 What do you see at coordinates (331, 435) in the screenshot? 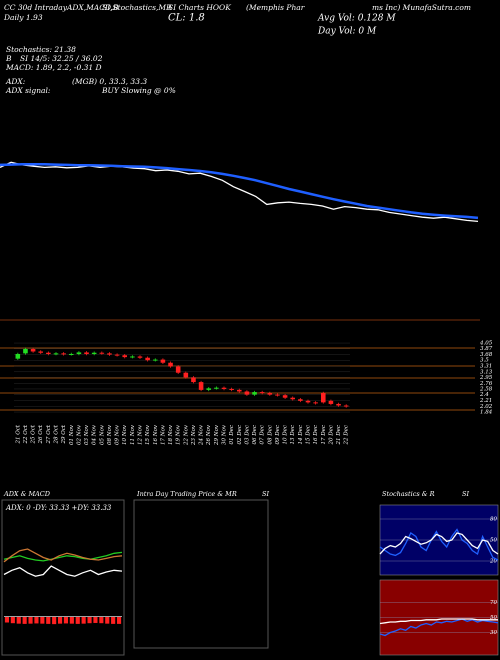
I see `x-tick-label: 20 Dec` at bounding box center [331, 435].